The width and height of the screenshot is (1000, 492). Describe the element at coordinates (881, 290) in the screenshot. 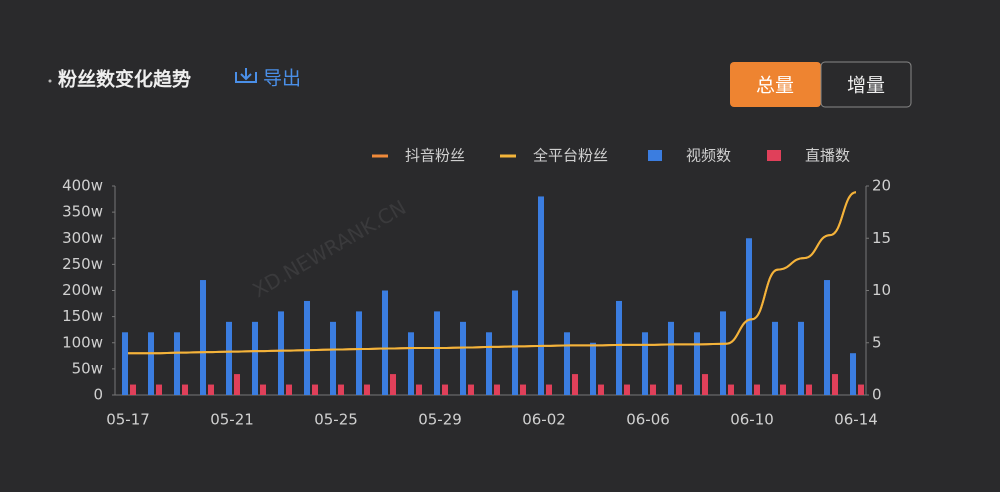

I see `y2-tick-label: 10` at that location.